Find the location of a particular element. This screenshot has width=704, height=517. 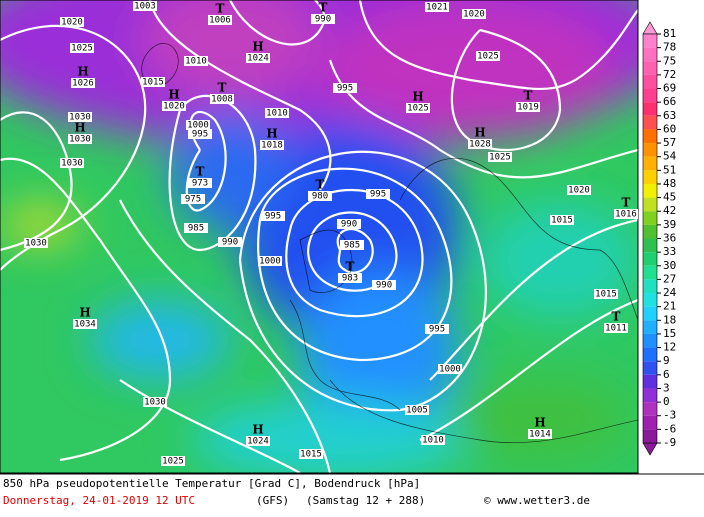

legend-label: 60 is located at coordinates (669, 128).